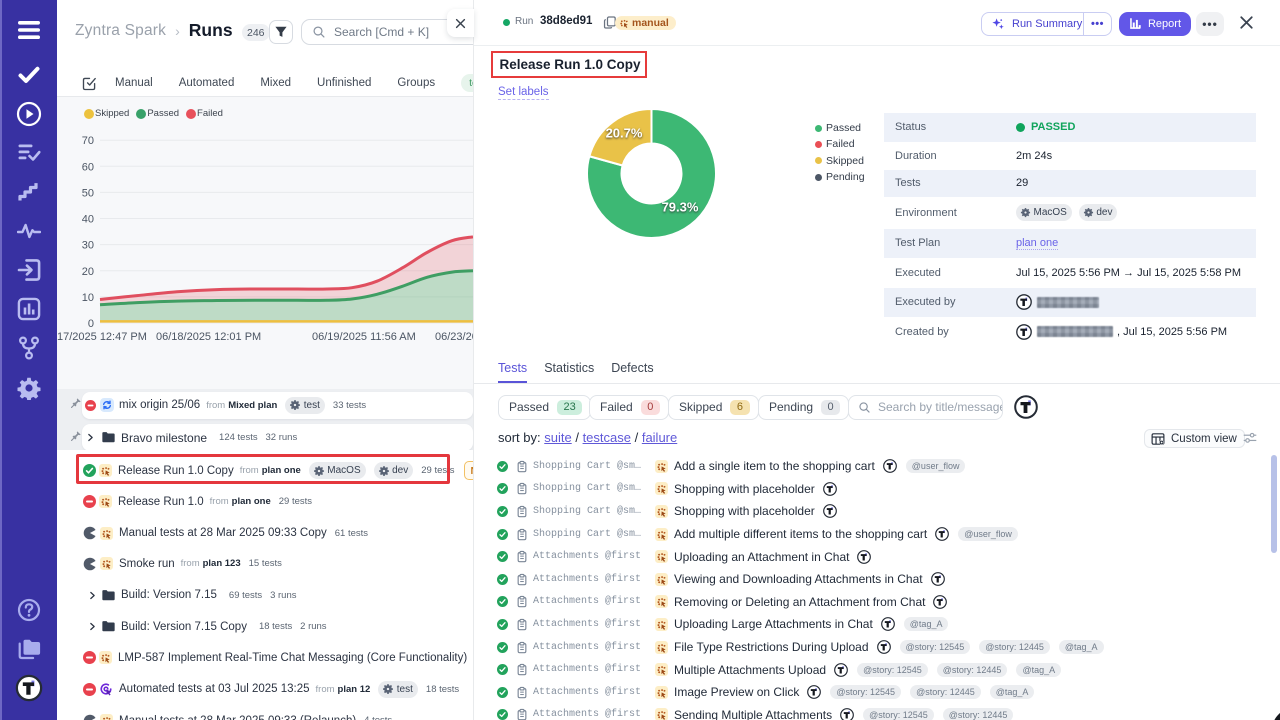 The width and height of the screenshot is (1280, 720). Describe the element at coordinates (88, 298) in the screenshot. I see `svg-text: 10` at that location.